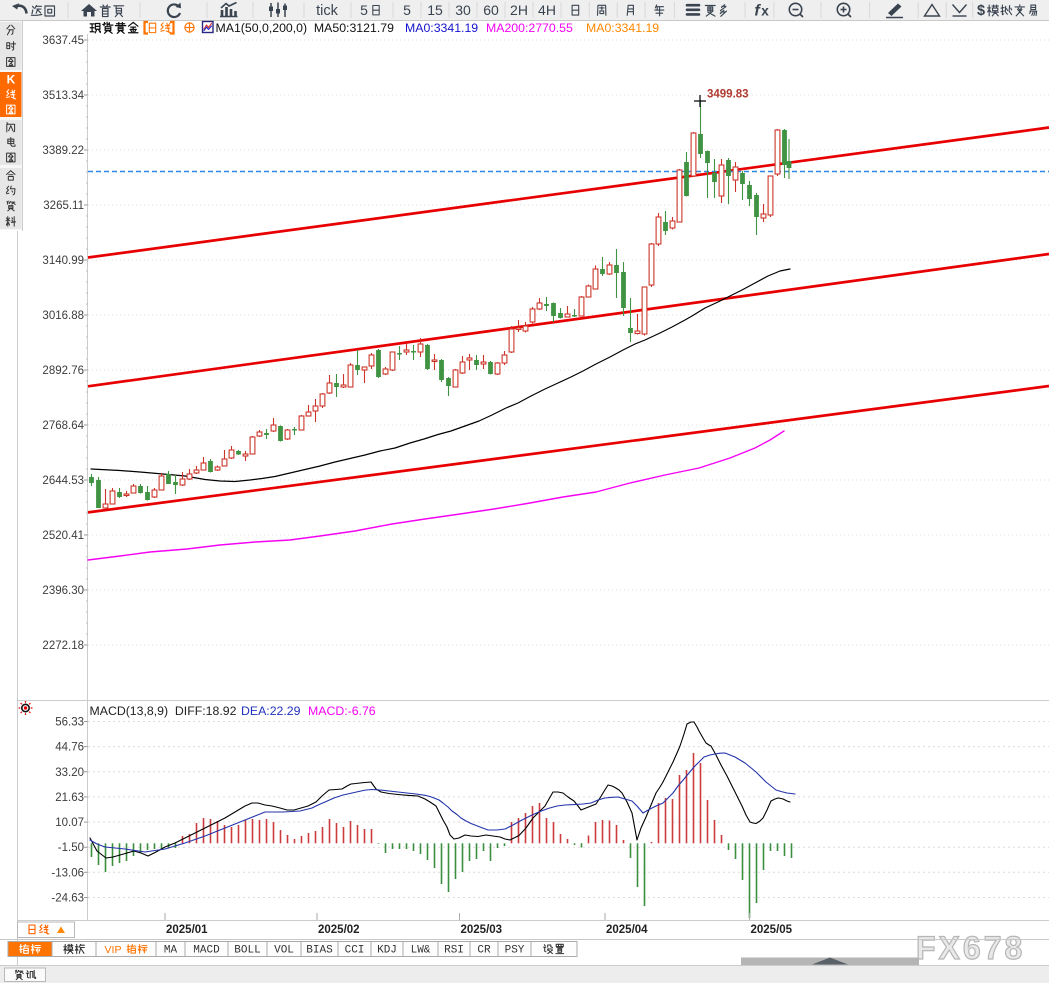  I want to click on svg-text: 44.76, so click(69, 748).